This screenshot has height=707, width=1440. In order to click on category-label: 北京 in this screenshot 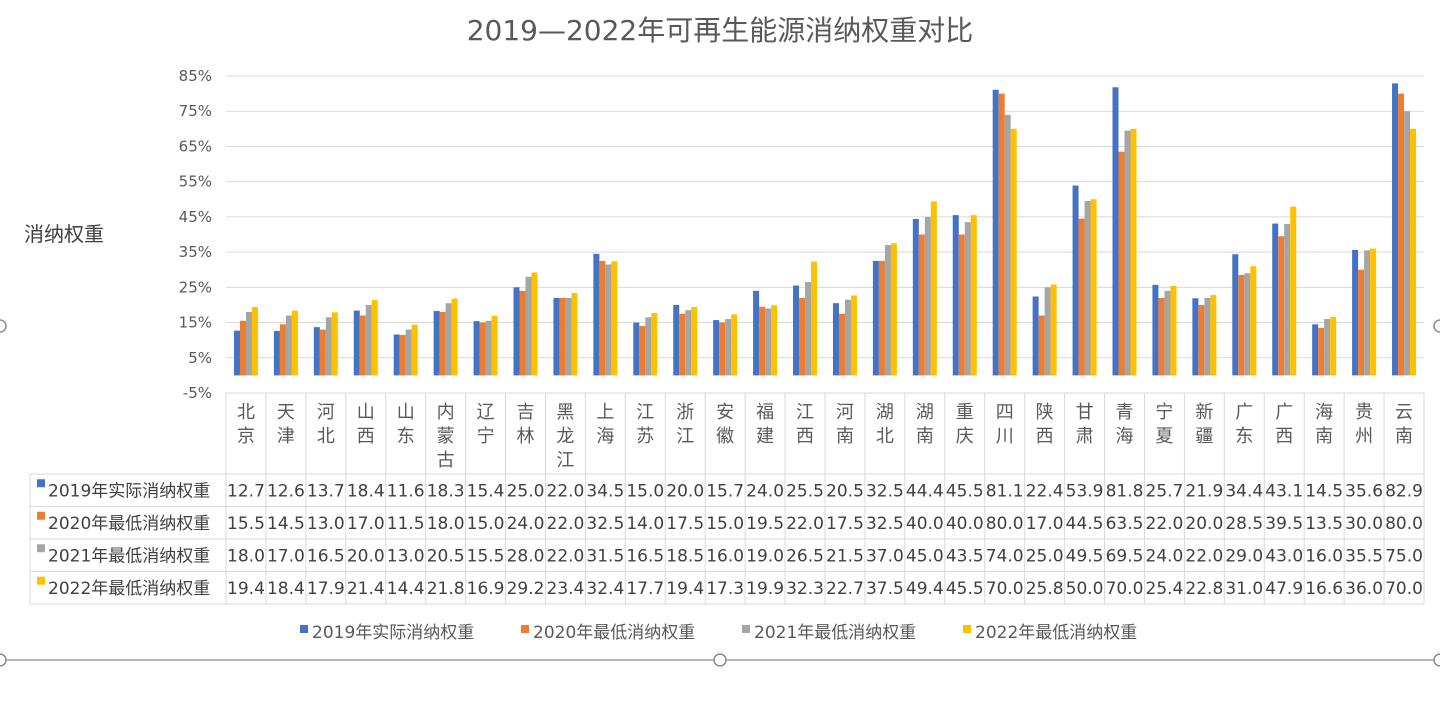, I will do `click(246, 424)`.